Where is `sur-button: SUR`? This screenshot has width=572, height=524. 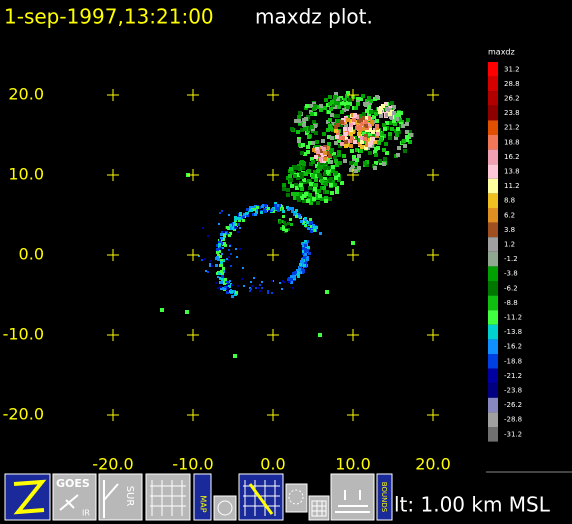
sur-button: SUR is located at coordinates (120, 497).